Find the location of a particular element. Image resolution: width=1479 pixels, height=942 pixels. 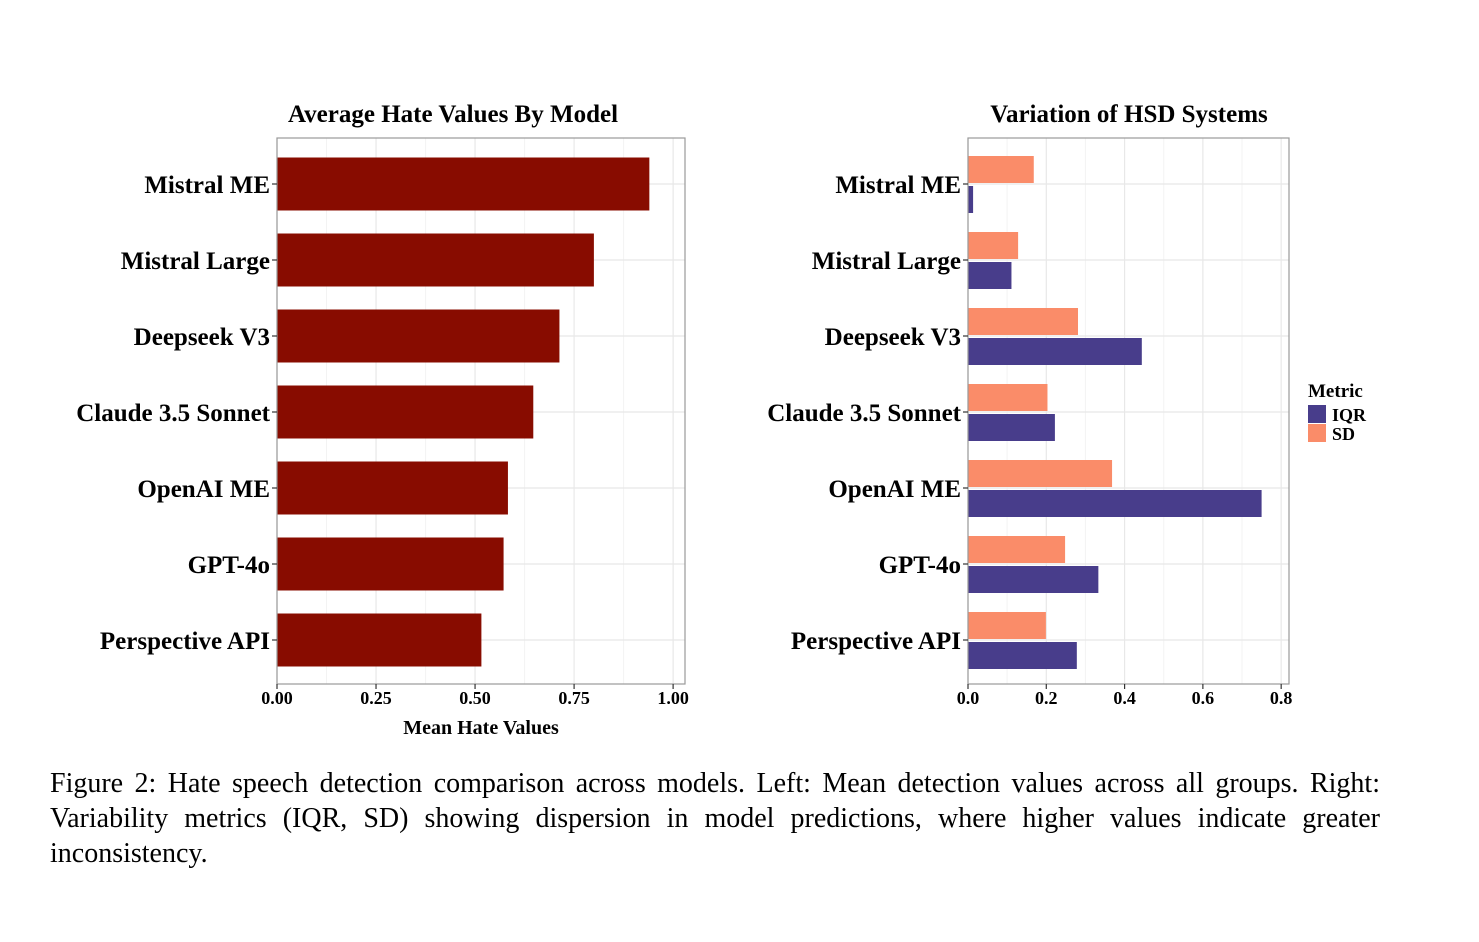

x-tick-label: 0.2 is located at coordinates (1046, 698).